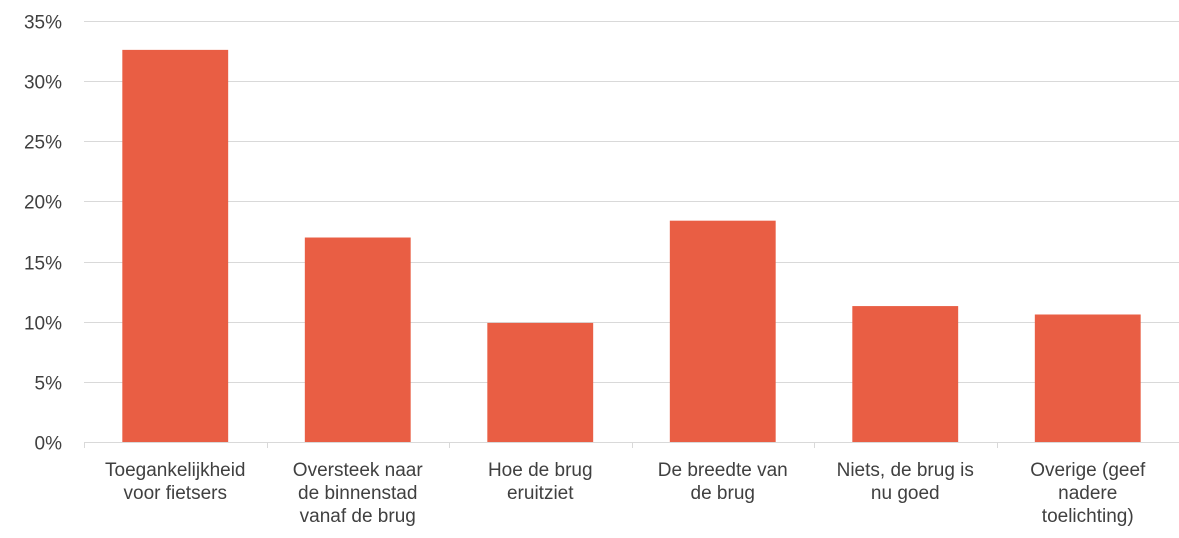 The height and width of the screenshot is (538, 1179). I want to click on x-category-label: Hoe de brug eruitziet, so click(540, 482).